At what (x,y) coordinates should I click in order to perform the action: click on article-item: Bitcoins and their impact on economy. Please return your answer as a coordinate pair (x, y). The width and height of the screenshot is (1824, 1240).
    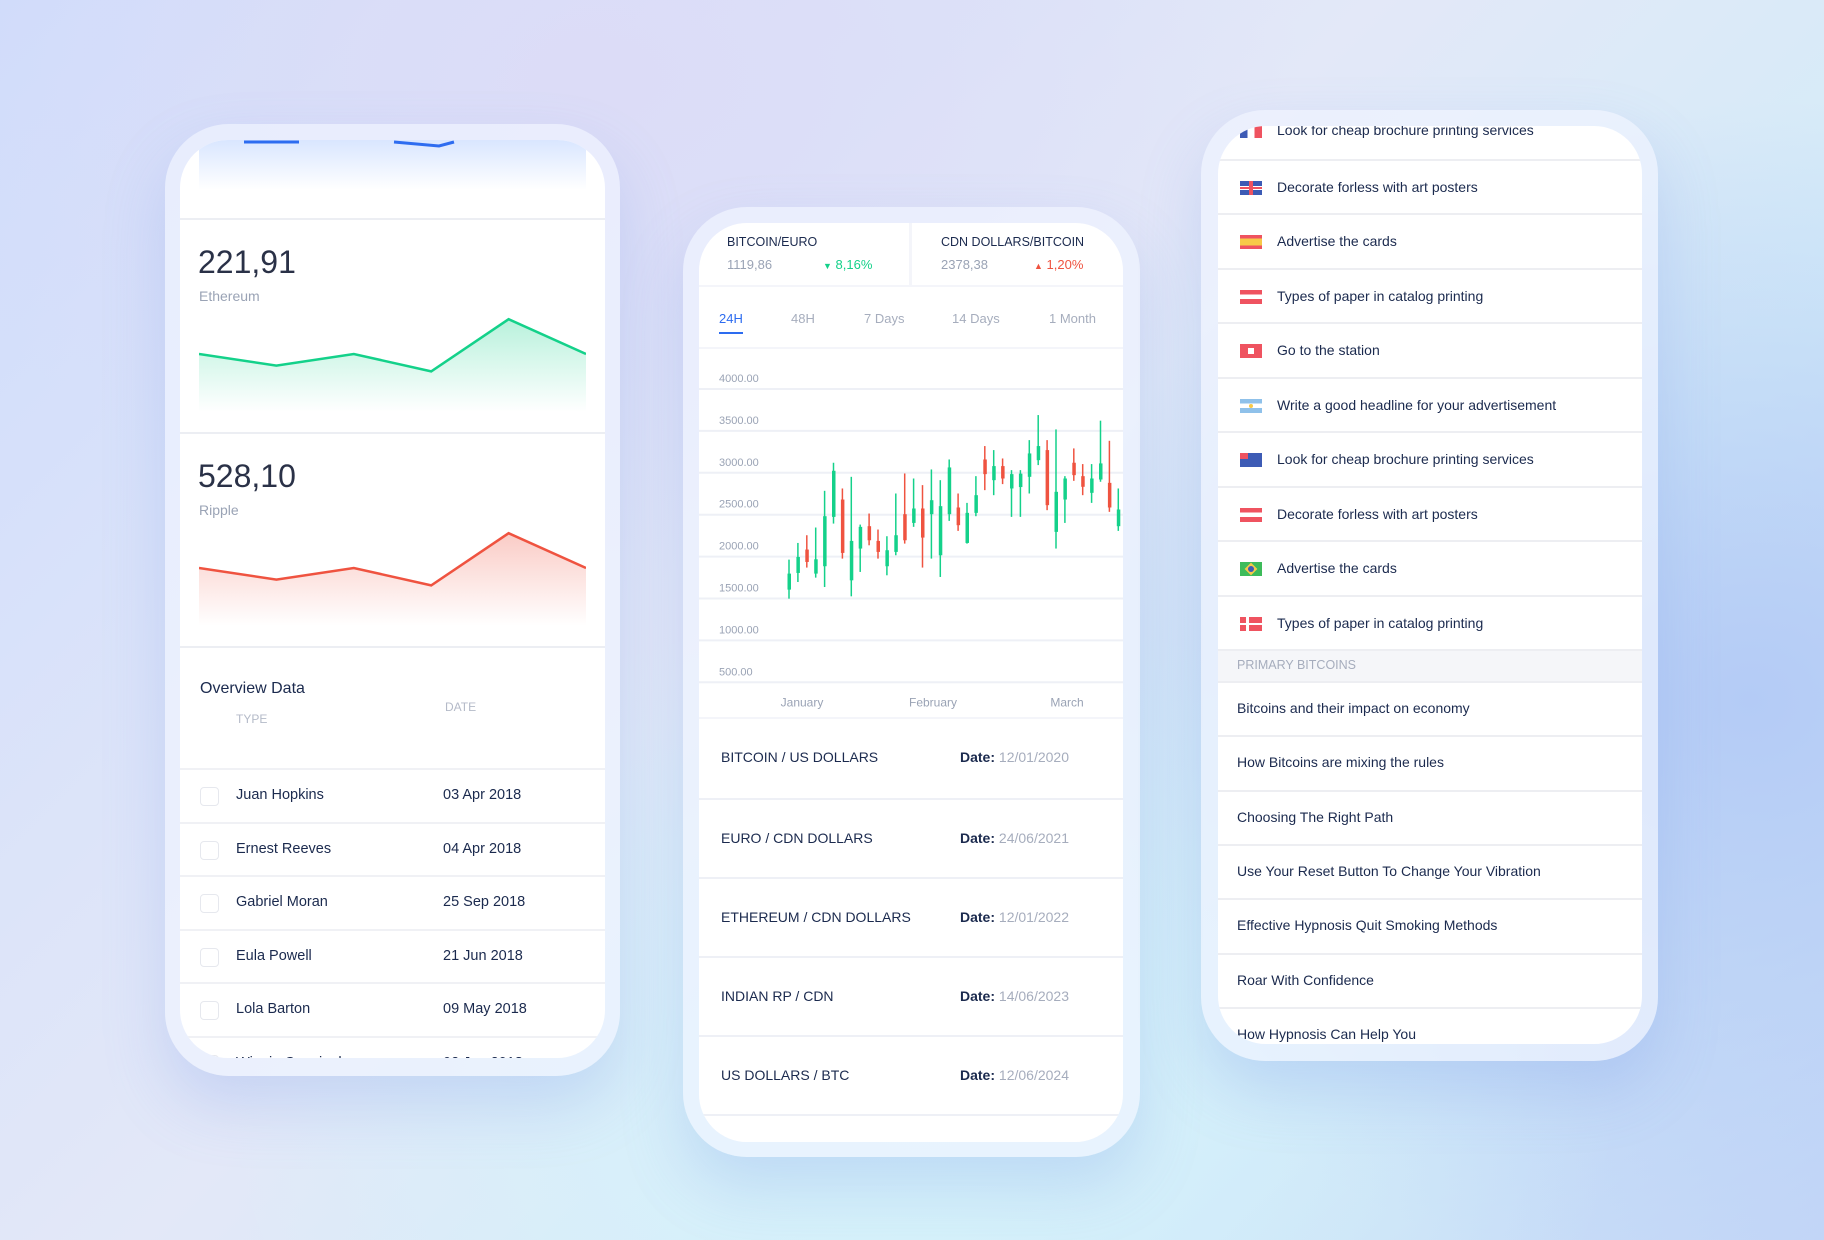
    Looking at the image, I should click on (1430, 708).